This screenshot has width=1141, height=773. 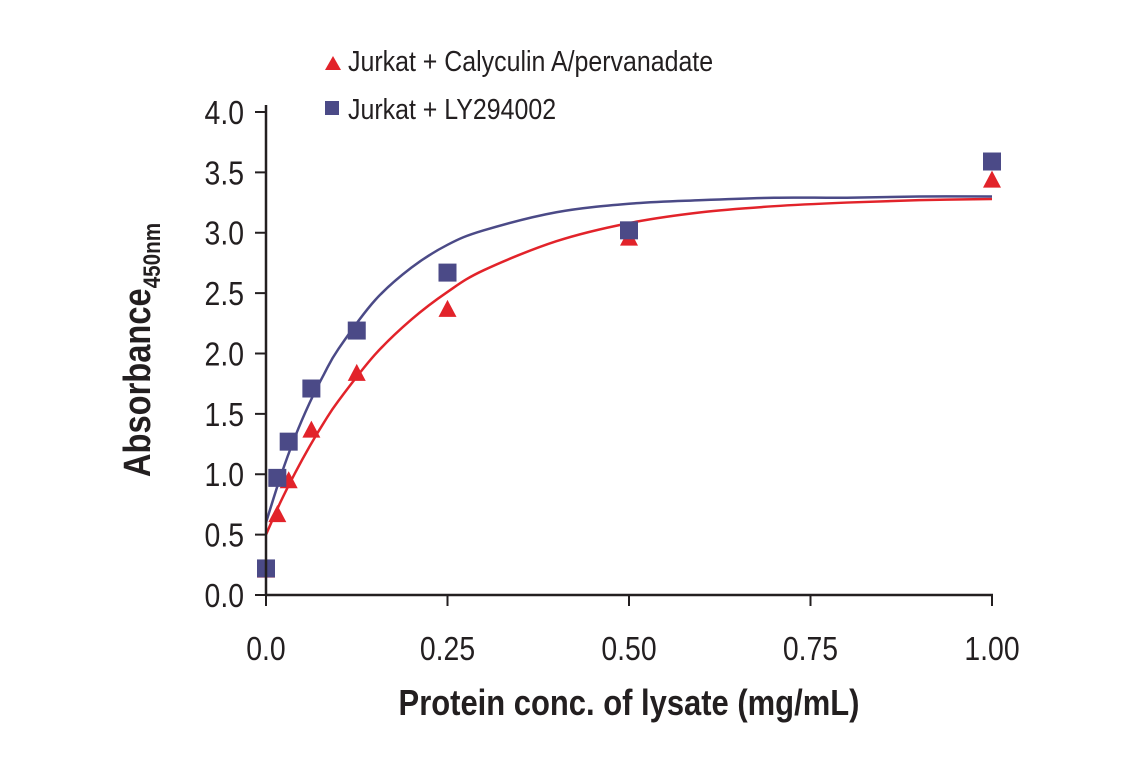 What do you see at coordinates (224, 475) in the screenshot?
I see `y-tick-label: 1.0` at bounding box center [224, 475].